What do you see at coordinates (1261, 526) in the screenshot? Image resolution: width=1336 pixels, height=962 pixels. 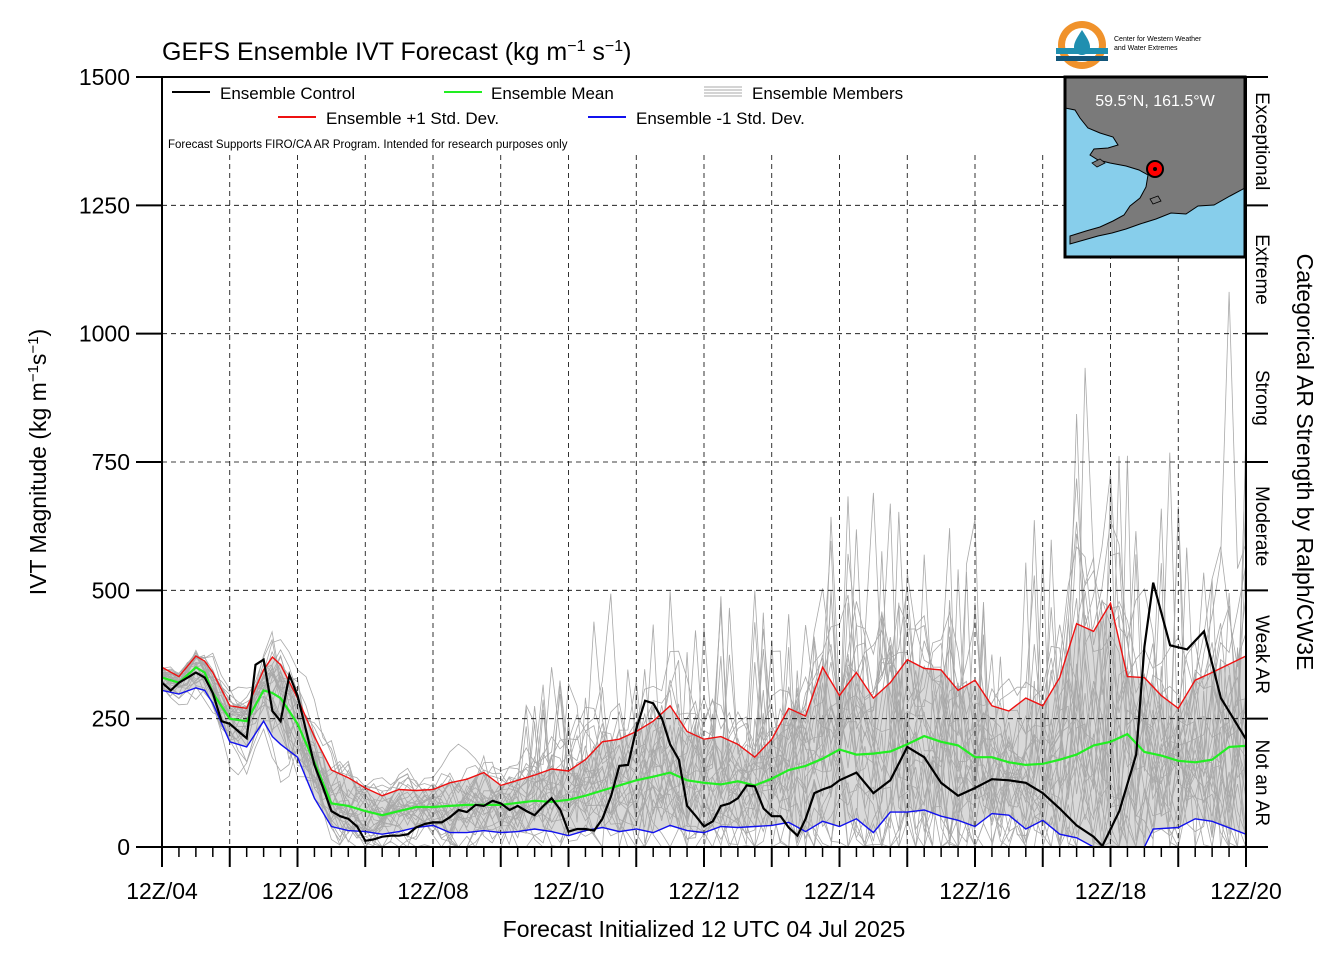 I see `category-label: Moderate` at bounding box center [1261, 526].